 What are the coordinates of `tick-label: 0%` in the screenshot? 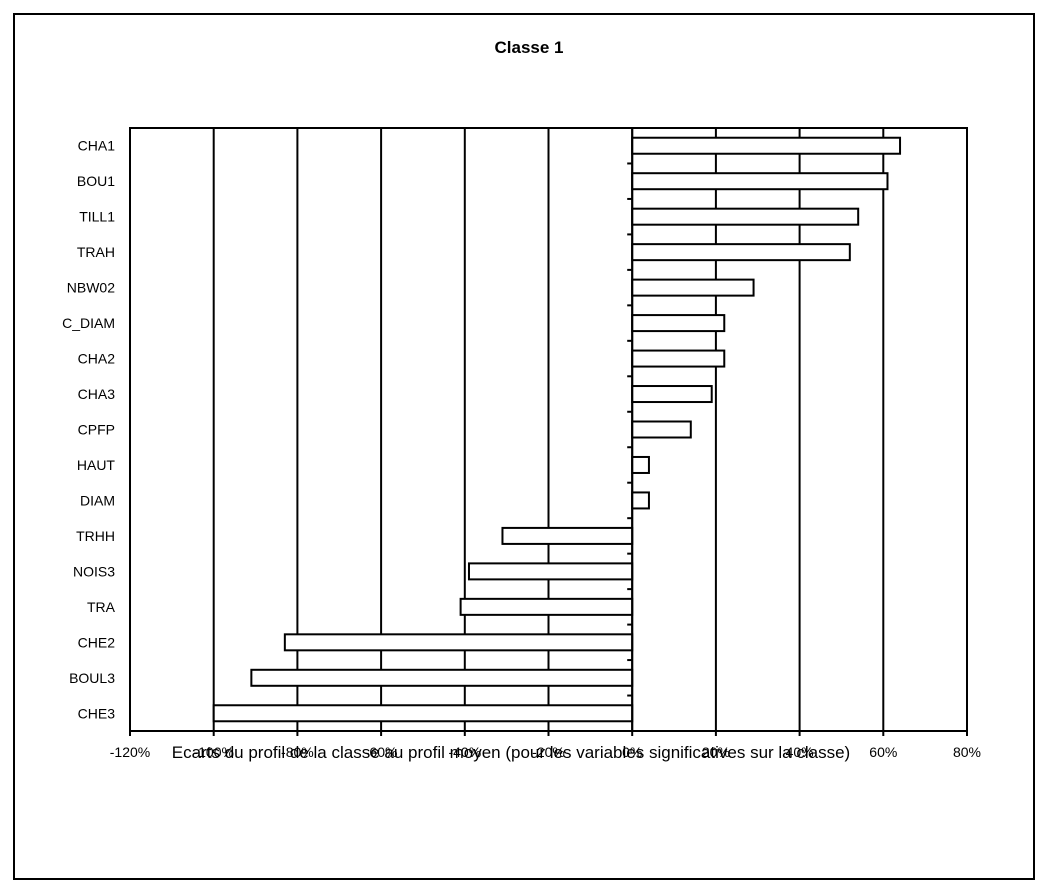 It's located at (632, 752).